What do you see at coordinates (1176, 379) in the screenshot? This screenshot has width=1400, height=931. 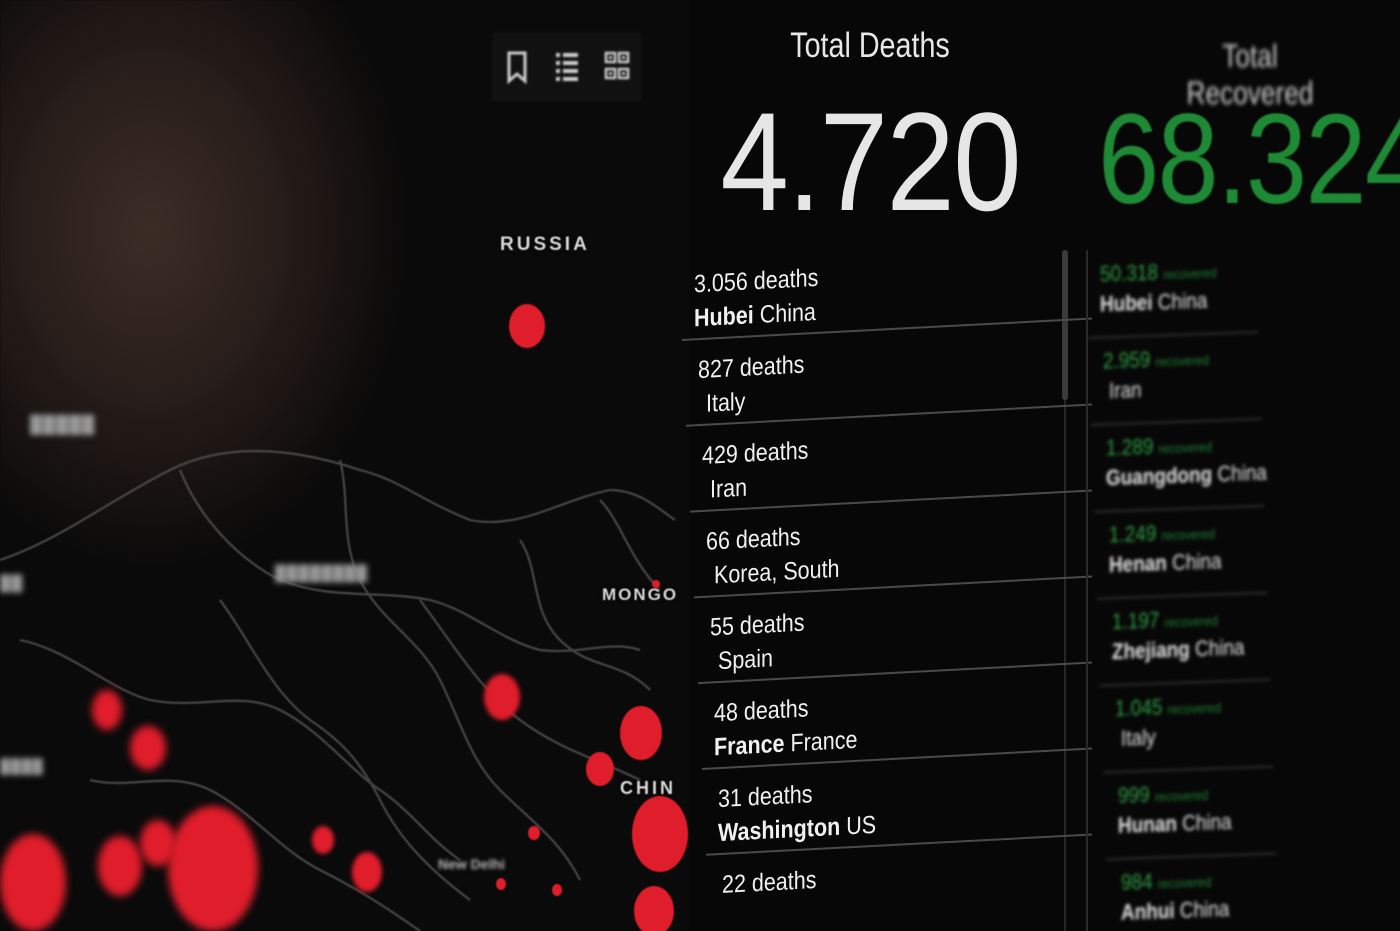 I see `recovered-list-item: 2.959 recovered Iran` at bounding box center [1176, 379].